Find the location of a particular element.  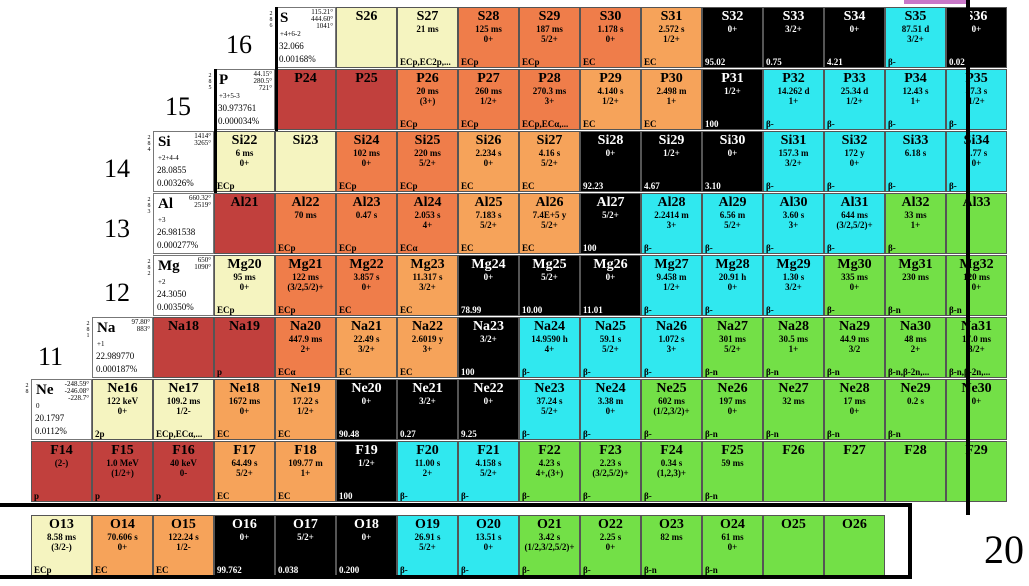

nuclide-cell-p33: P33 25.34 d 1/2+ β- is located at coordinates (854, 99).